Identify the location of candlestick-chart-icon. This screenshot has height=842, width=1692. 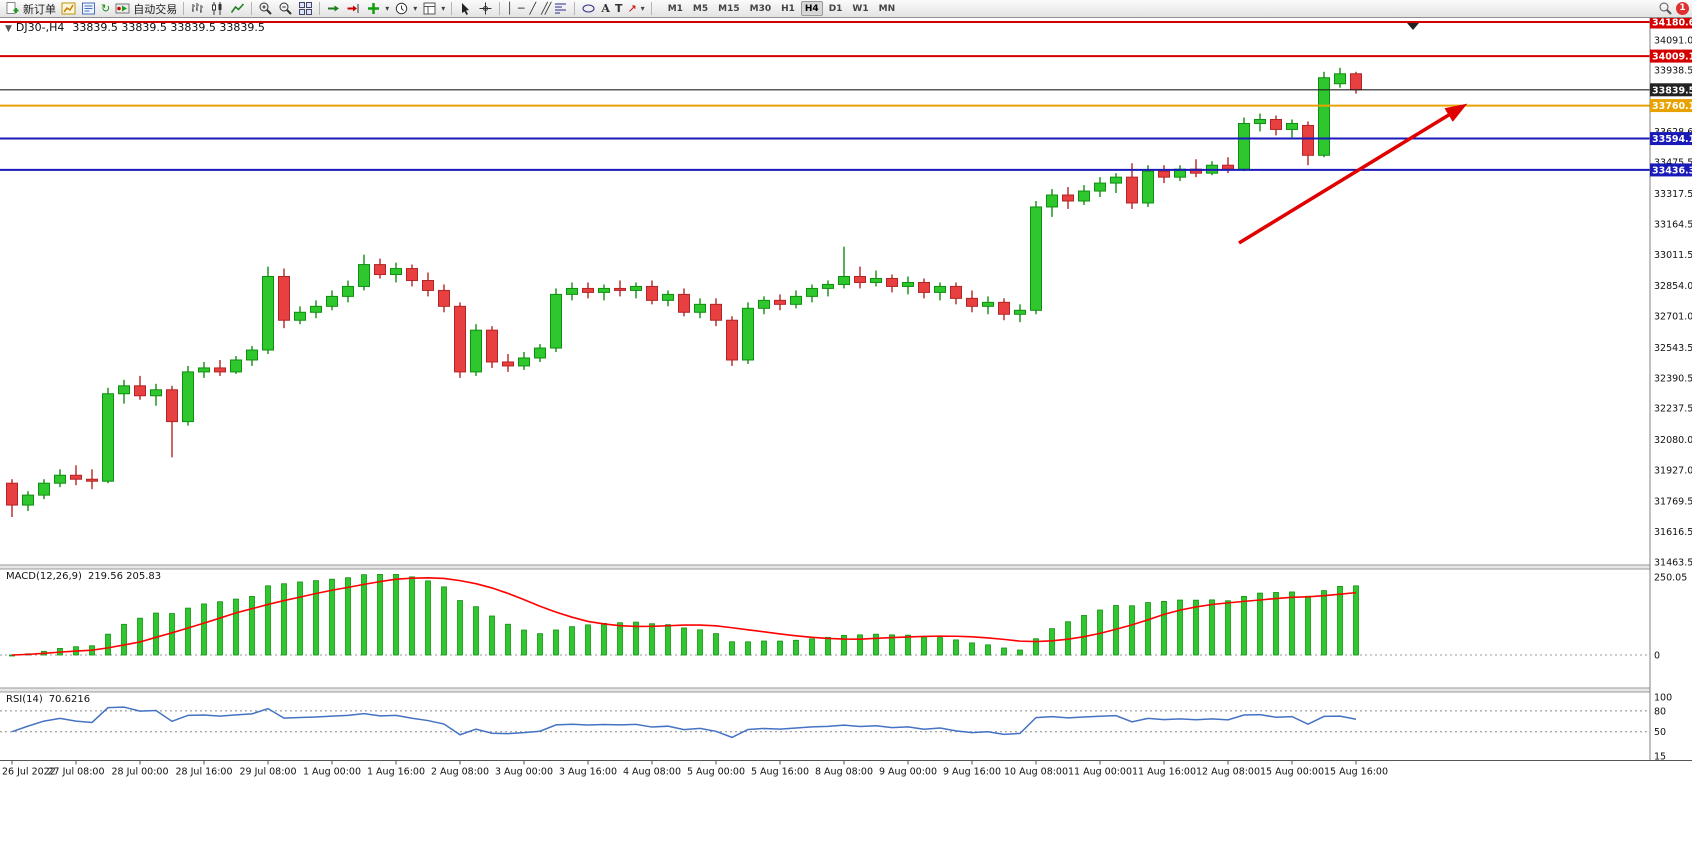
(217, 8).